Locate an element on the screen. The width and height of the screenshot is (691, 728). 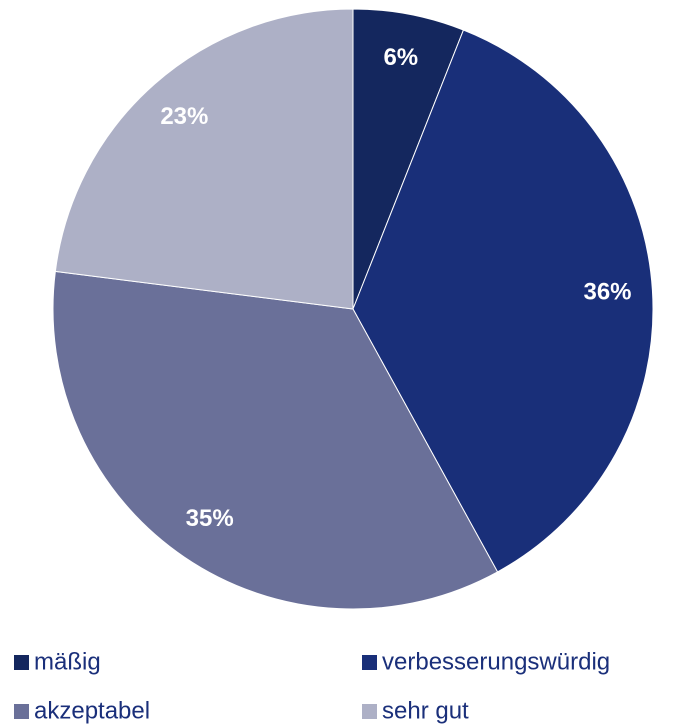
value-label: 35% is located at coordinates (210, 518).